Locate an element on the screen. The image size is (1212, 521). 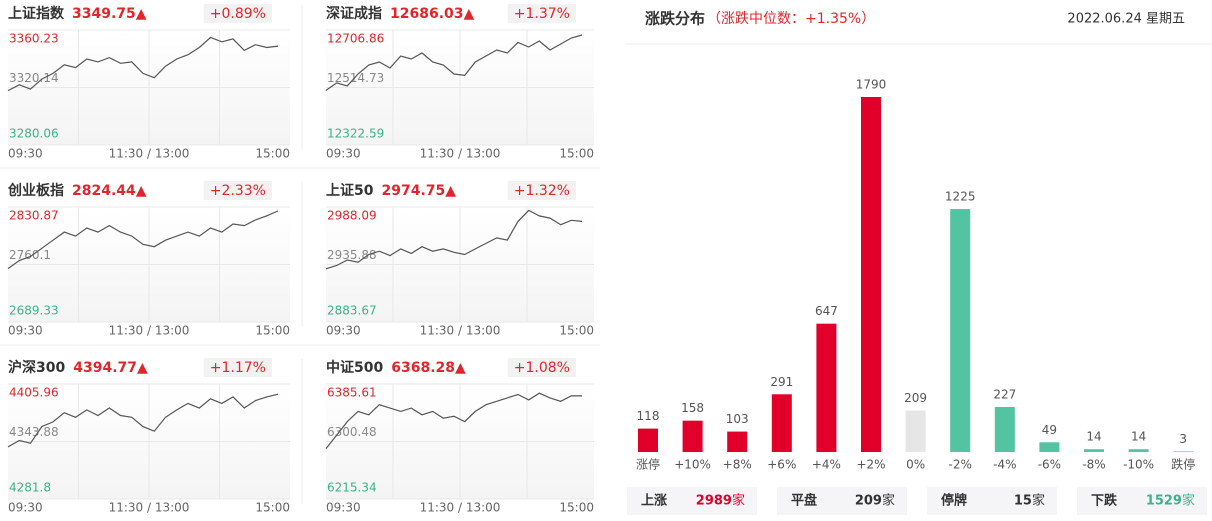
y-tick-label: 2935.88 is located at coordinates (352, 255).